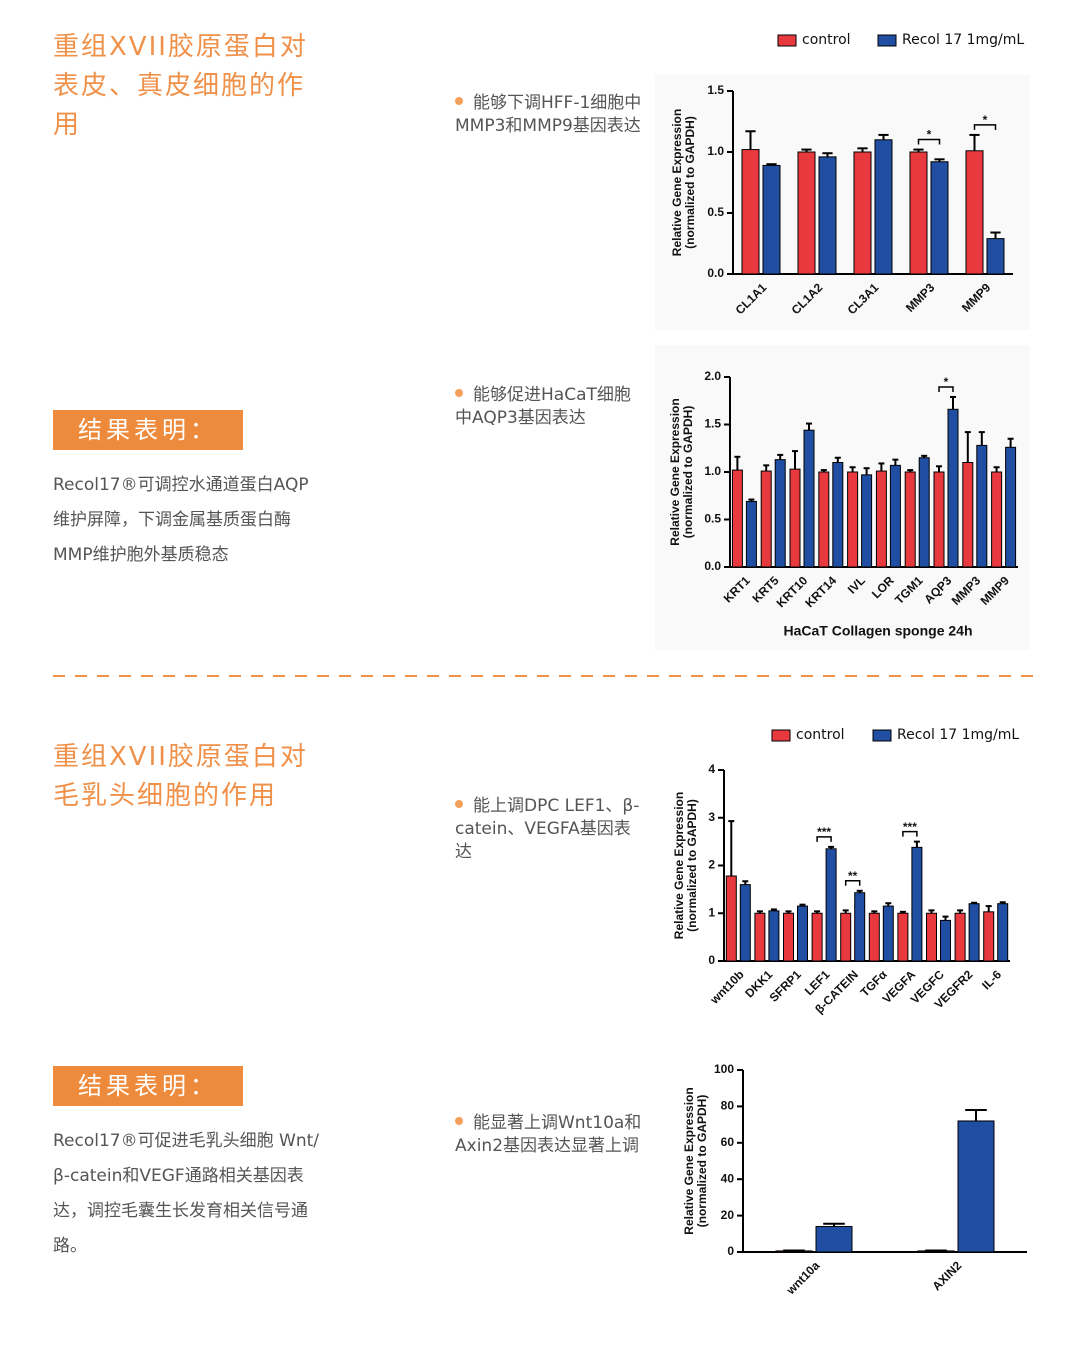 This screenshot has width=1080, height=1347. What do you see at coordinates (549, 407) in the screenshot?
I see `bullet-text: 能够促进HaCaT细胞中AQP3基因表达` at bounding box center [549, 407].